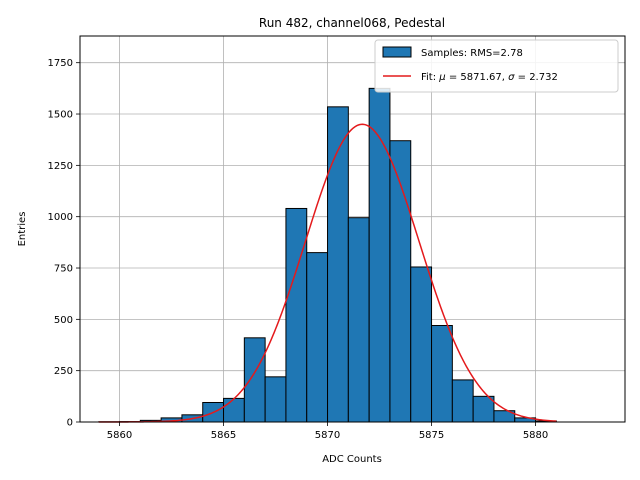  What do you see at coordinates (22, 229) in the screenshot?
I see `y-axis-title: Entries` at bounding box center [22, 229].